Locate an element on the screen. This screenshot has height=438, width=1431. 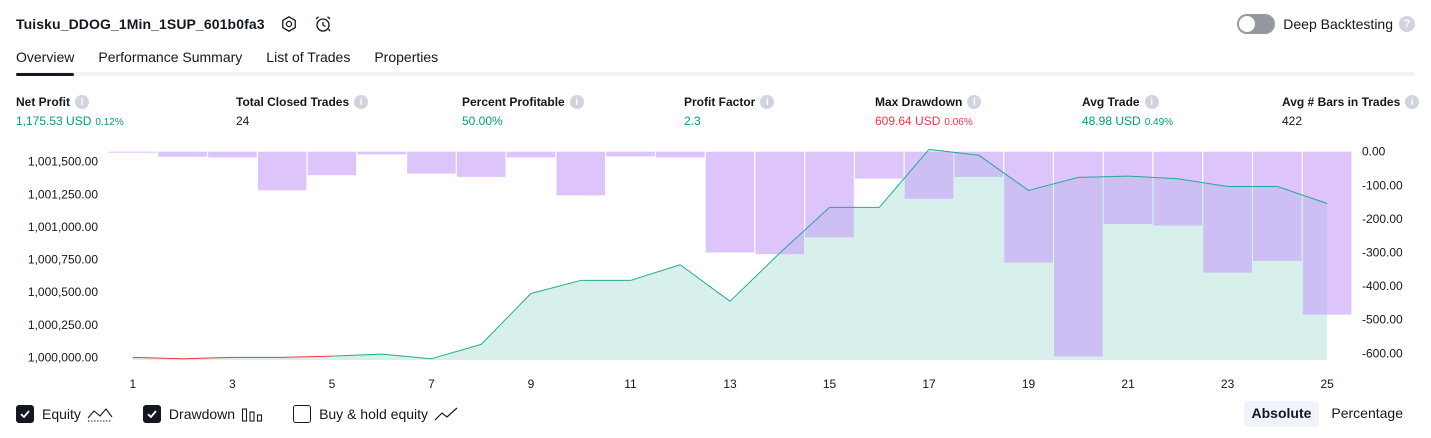
tab-performance-summary: Performance Summary is located at coordinates (170, 57).